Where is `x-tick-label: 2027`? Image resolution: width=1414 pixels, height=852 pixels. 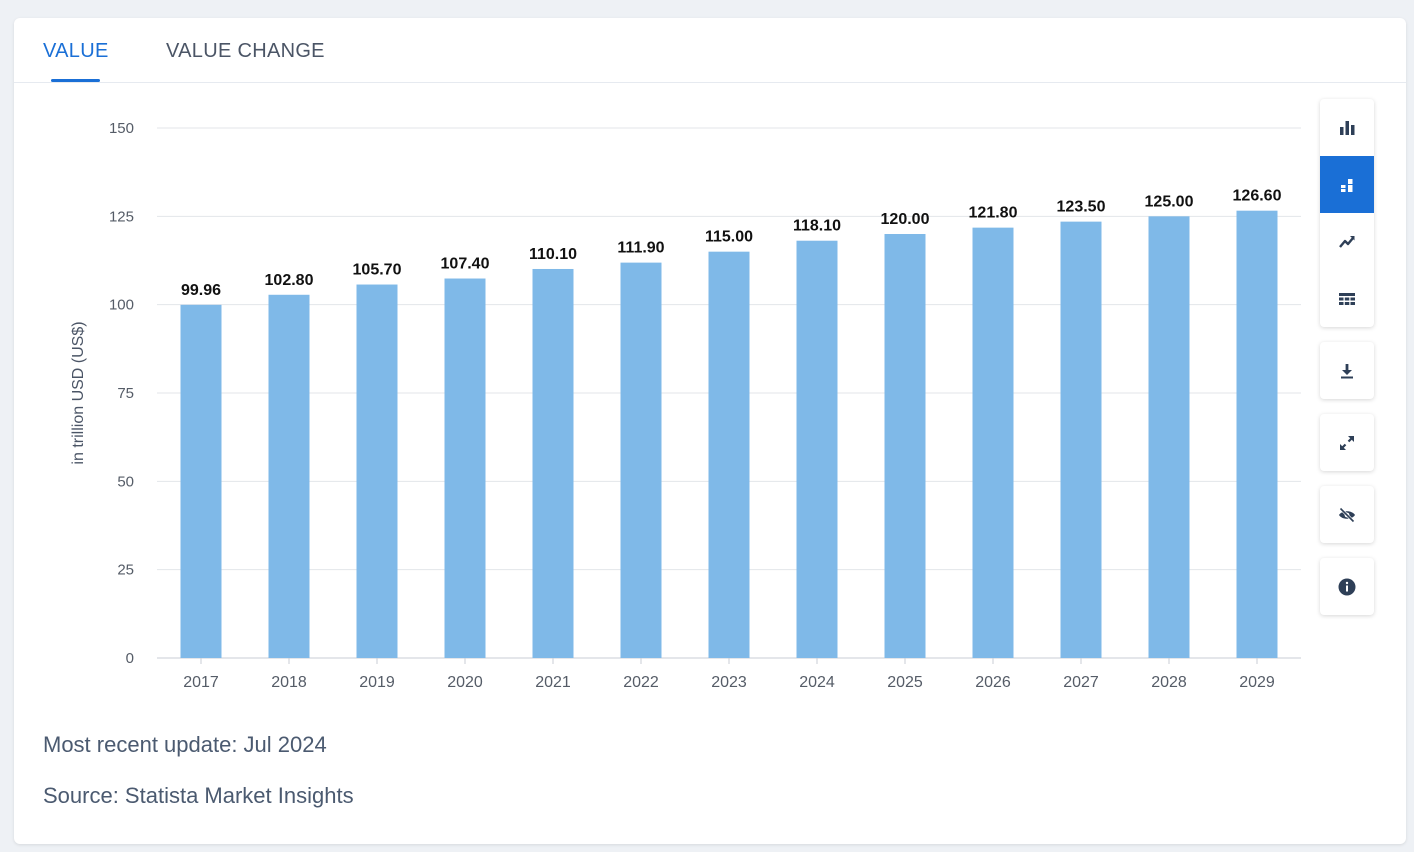 x-tick-label: 2027 is located at coordinates (1081, 682).